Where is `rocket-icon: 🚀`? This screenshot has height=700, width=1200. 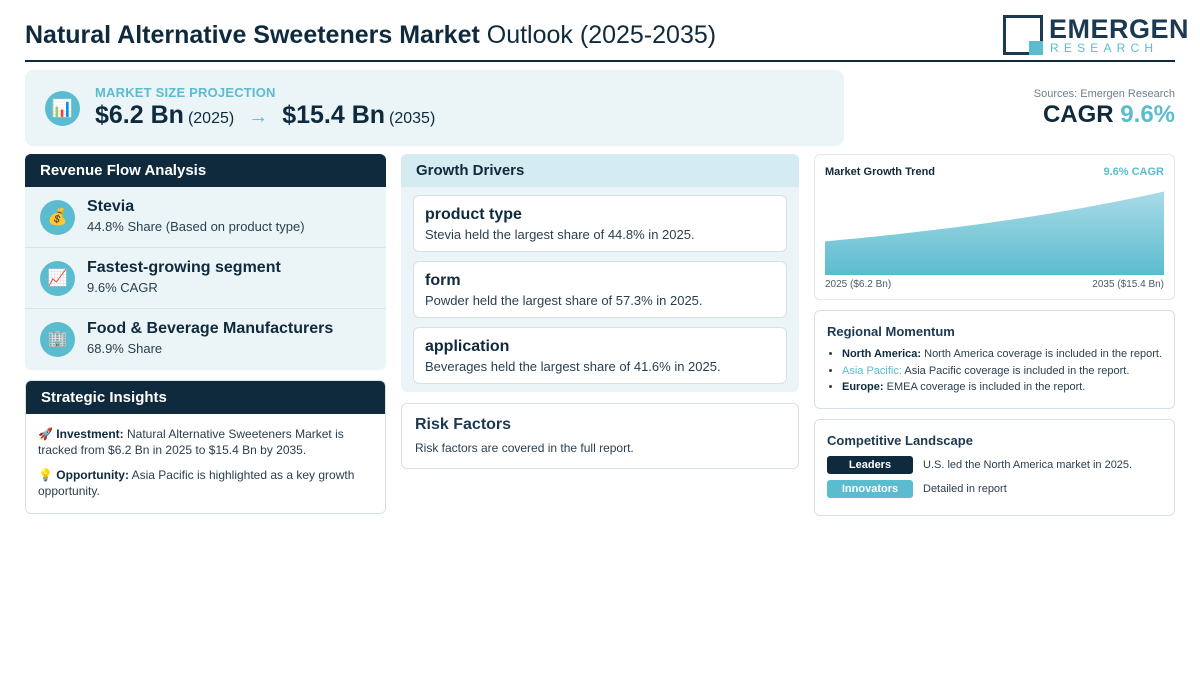 rocket-icon: 🚀 is located at coordinates (45, 434).